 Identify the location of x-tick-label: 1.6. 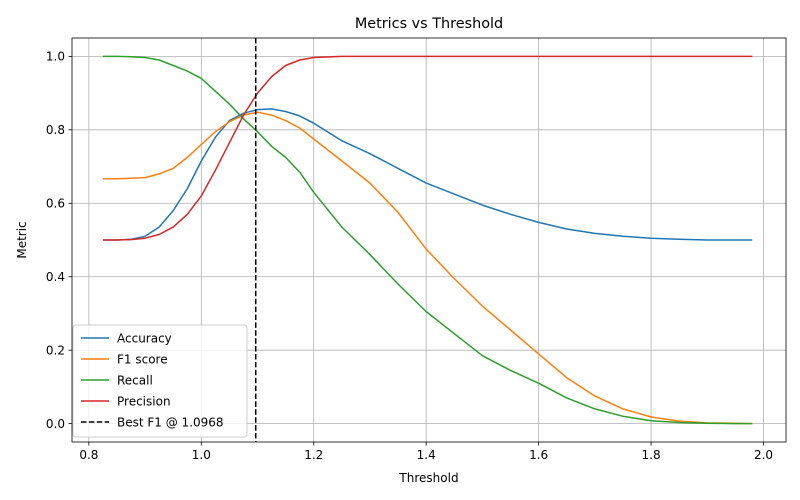
(538, 455).